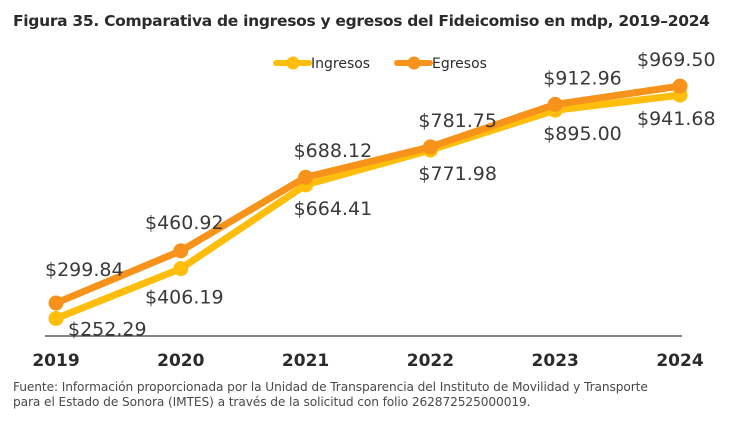 This screenshot has height=431, width=755. Describe the element at coordinates (555, 104) in the screenshot. I see `data-point-egresos-2023` at that location.